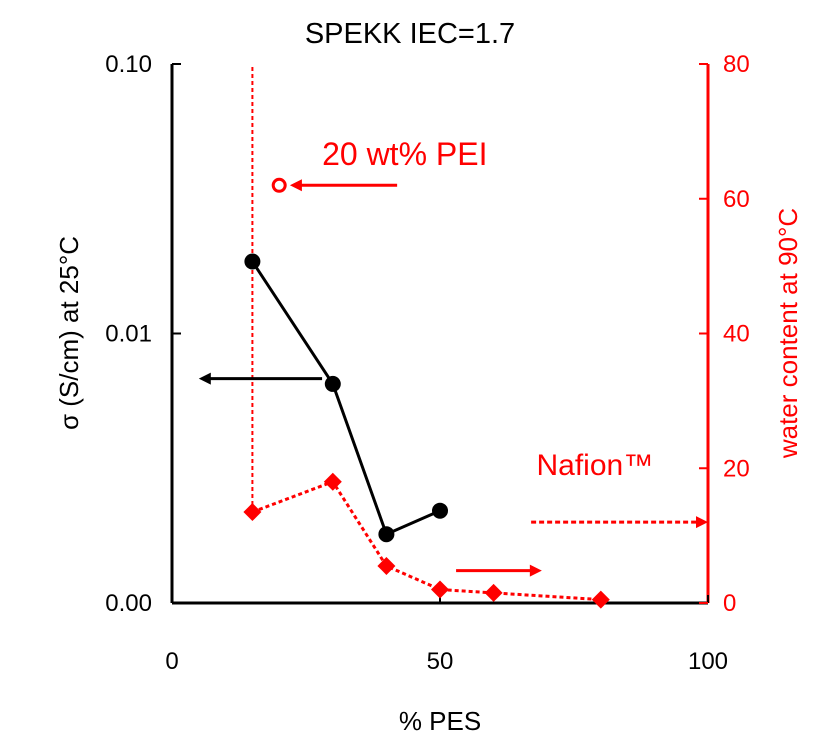 The height and width of the screenshot is (747, 830). What do you see at coordinates (410, 34) in the screenshot?
I see `chart-title: SPEKK IEC=1.7` at bounding box center [410, 34].